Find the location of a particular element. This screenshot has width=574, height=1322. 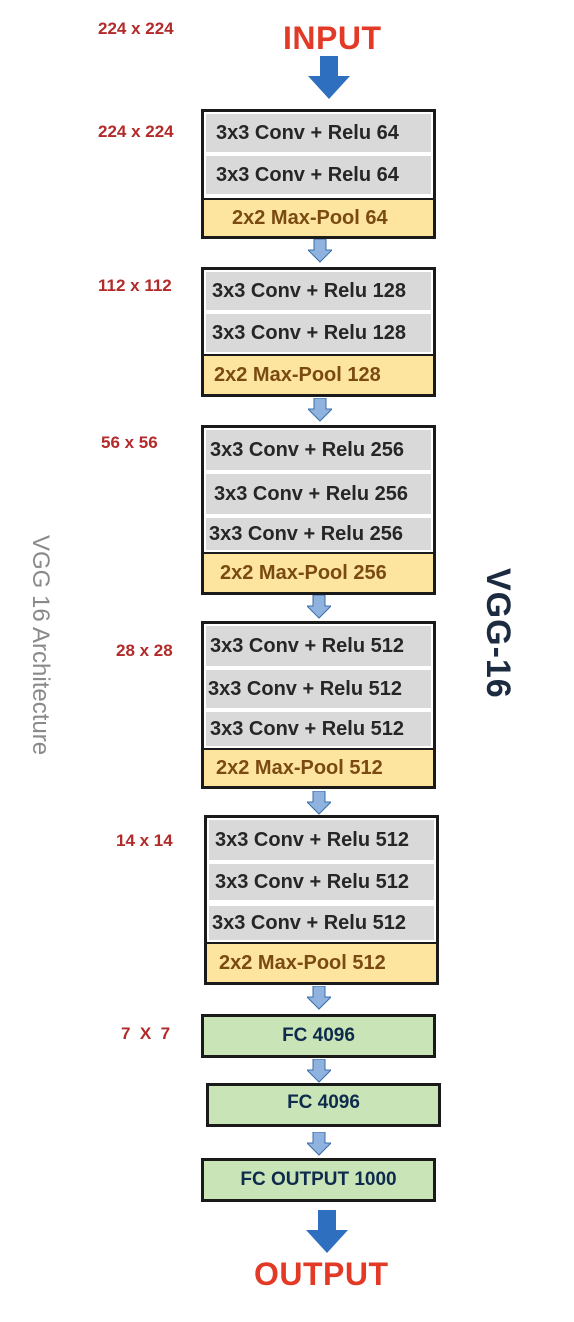

size-label-block-5: 14 x 14 is located at coordinates (144, 840).